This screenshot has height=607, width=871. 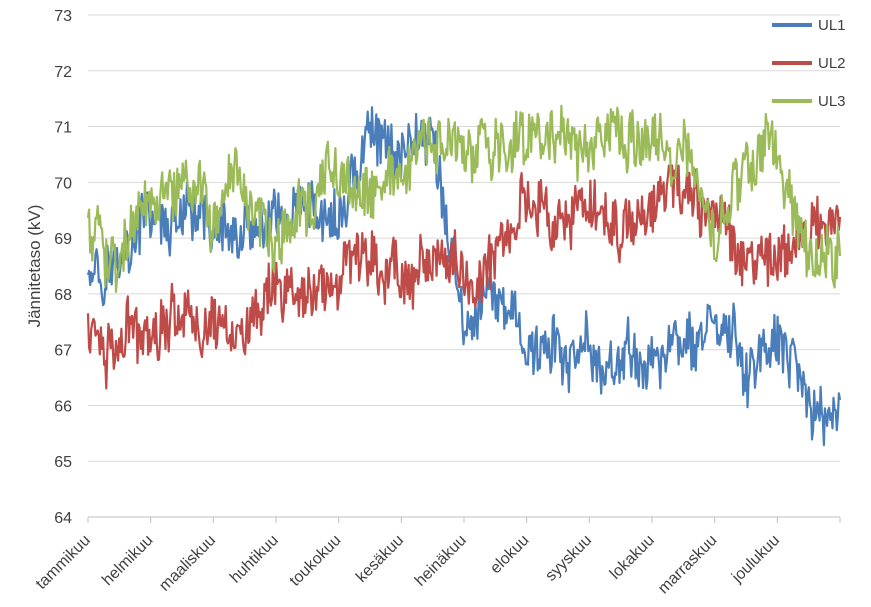 I want to click on x-tick-label: heinäkuu, so click(x=441, y=561).